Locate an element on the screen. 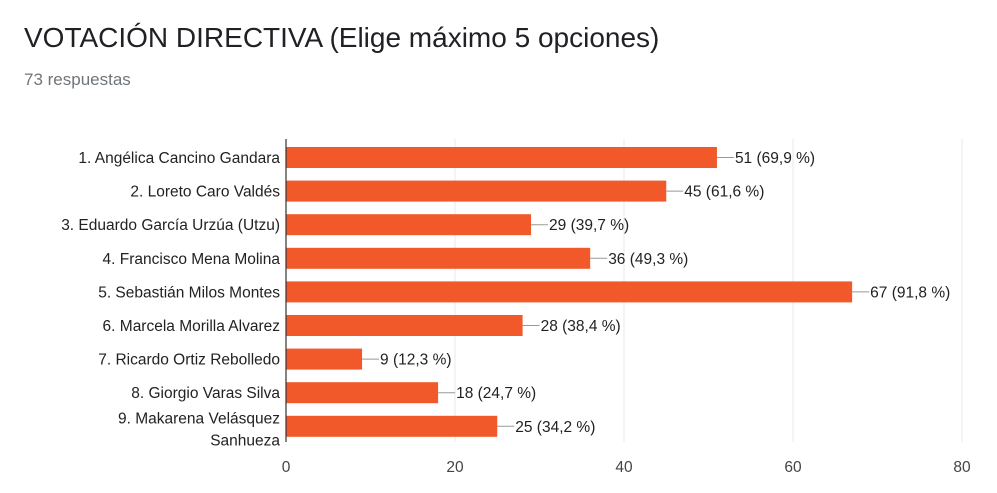 The width and height of the screenshot is (997, 493). category-label: 2. Loreto Caro Valdés is located at coordinates (205, 192).